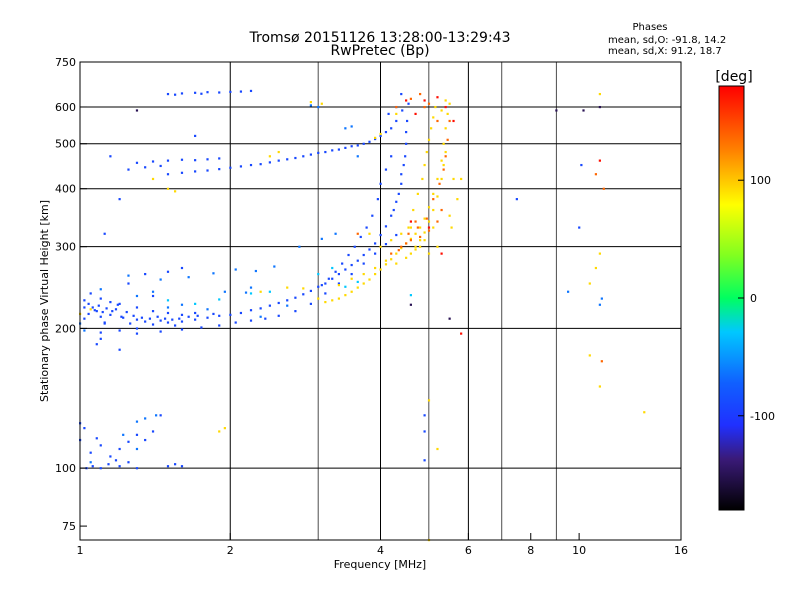 This screenshot has height=600, width=800. What do you see at coordinates (756, 298) in the screenshot?
I see `colorbar-ticks: 100 0 -100` at bounding box center [756, 298].